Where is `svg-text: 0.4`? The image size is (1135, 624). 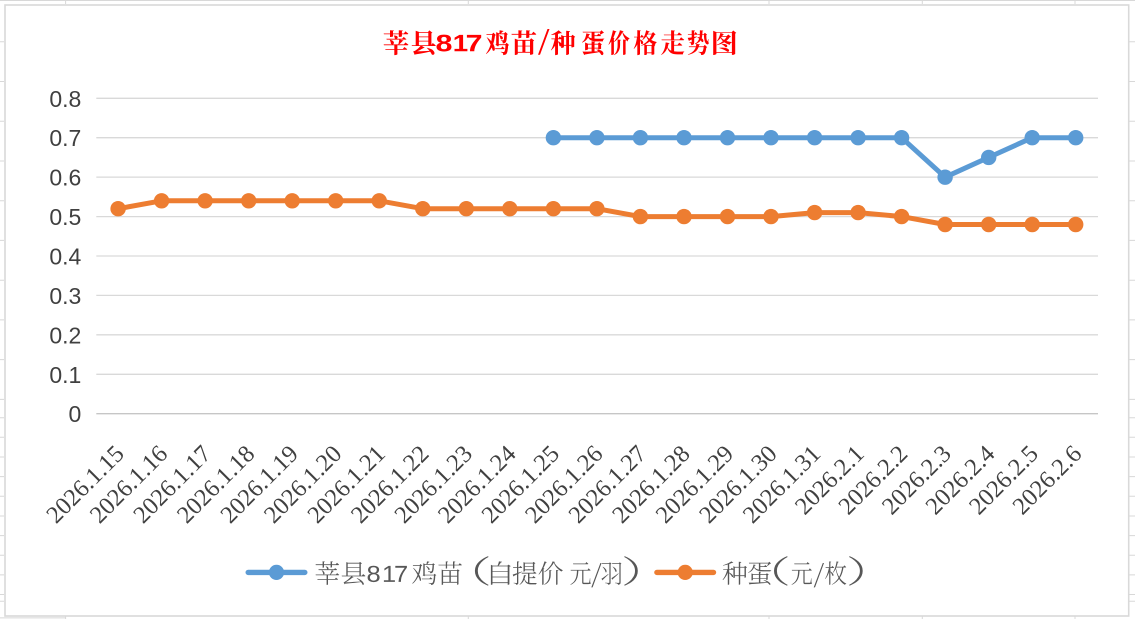
svg-text: 0.4 is located at coordinates (65, 257).